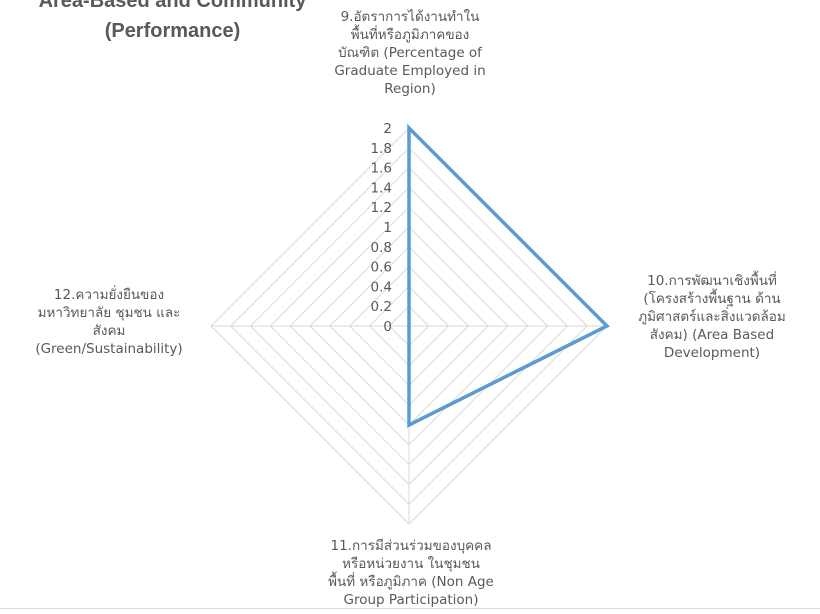 The image size is (820, 614). Describe the element at coordinates (381, 287) in the screenshot. I see `tick-label: 0.4` at that location.